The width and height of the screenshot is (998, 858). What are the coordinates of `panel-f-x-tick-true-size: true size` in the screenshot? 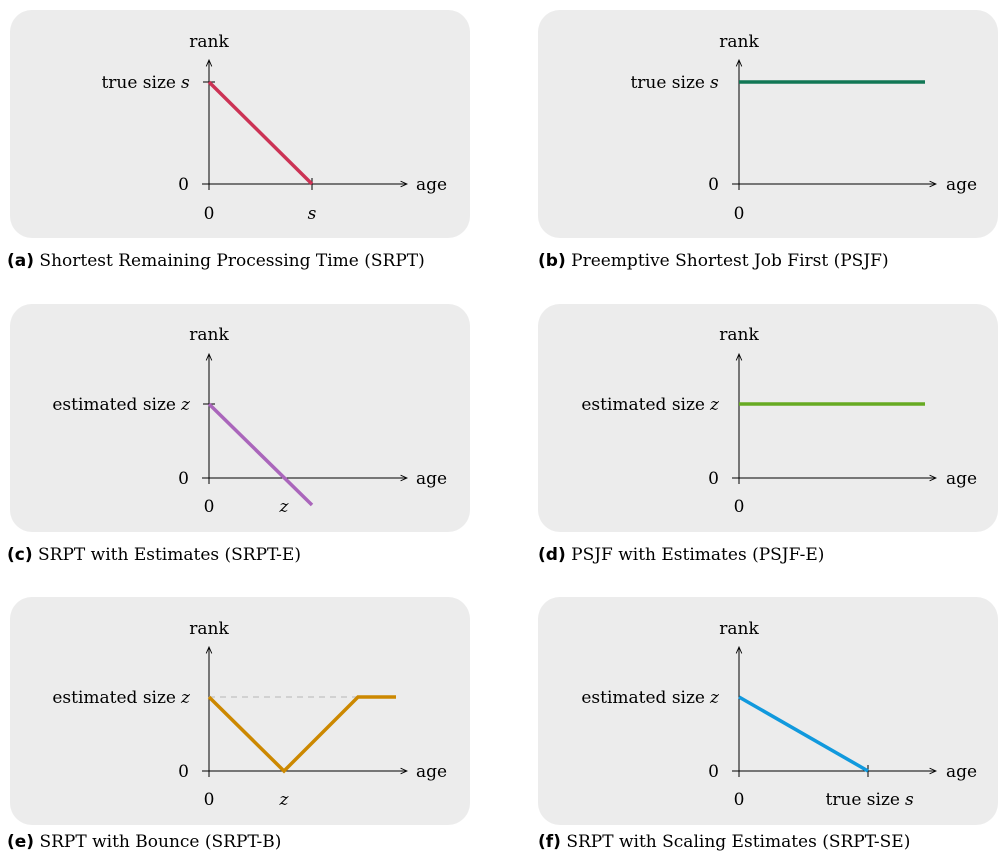 It's located at (862, 800).